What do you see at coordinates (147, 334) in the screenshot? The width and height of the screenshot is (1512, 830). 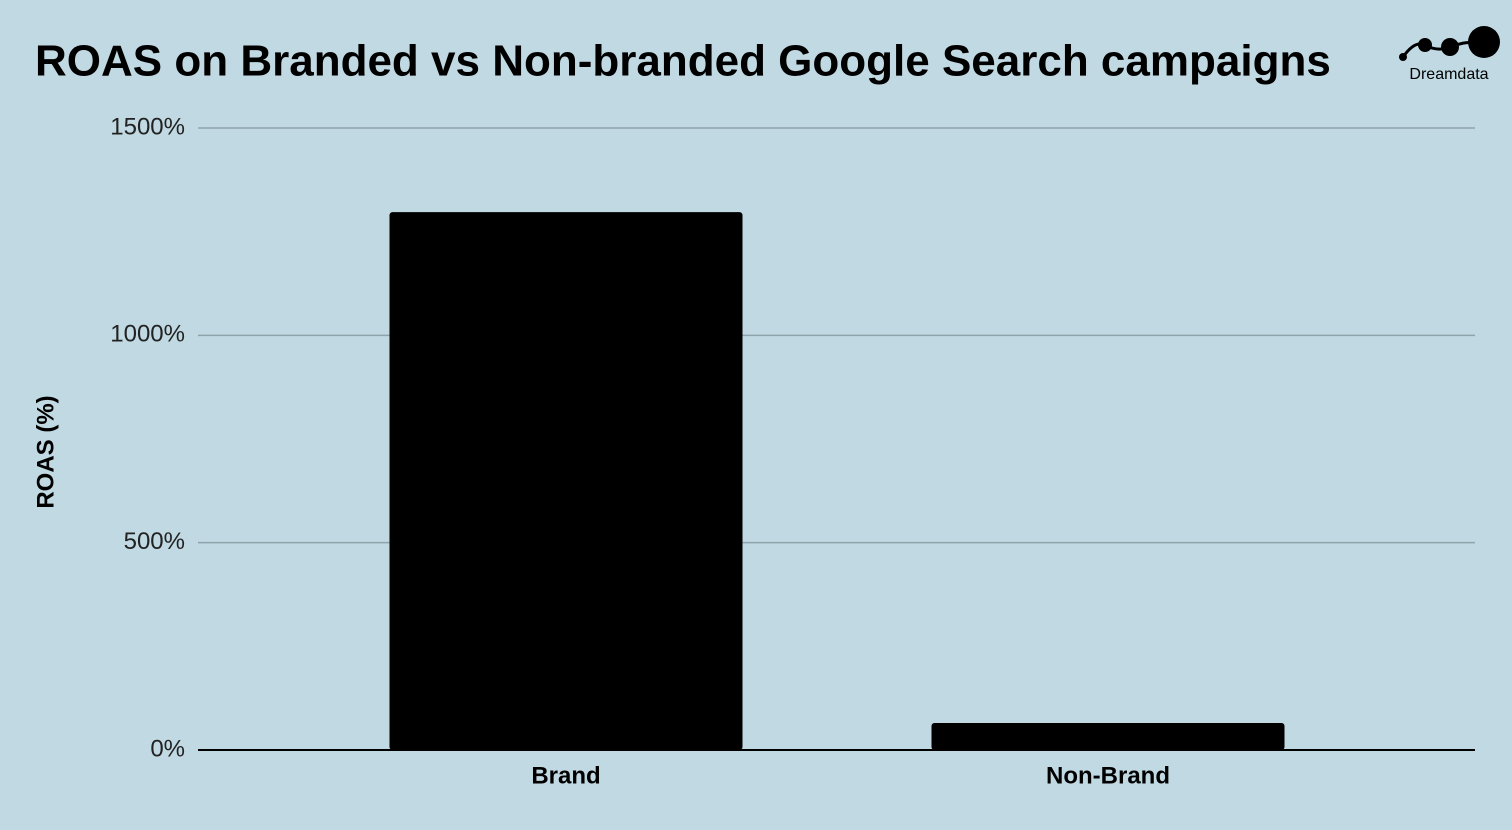 I see `y-tick-label: 1000%` at bounding box center [147, 334].